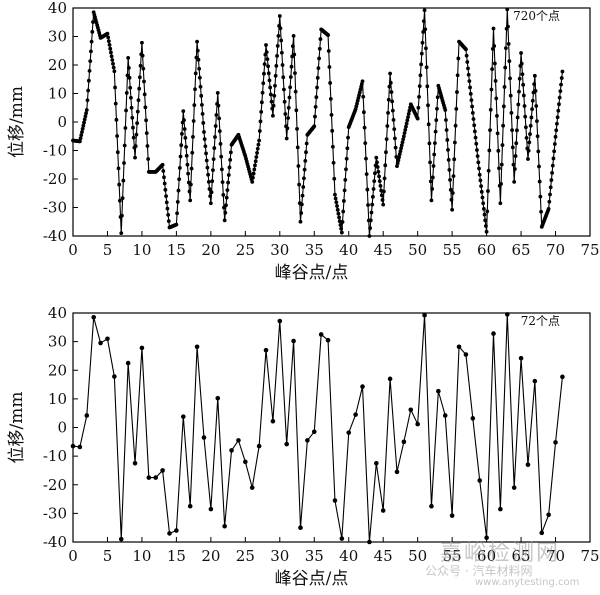 This screenshot has height=595, width=600. Describe the element at coordinates (279, 556) in the screenshot. I see `x-tick-label: 30` at that location.